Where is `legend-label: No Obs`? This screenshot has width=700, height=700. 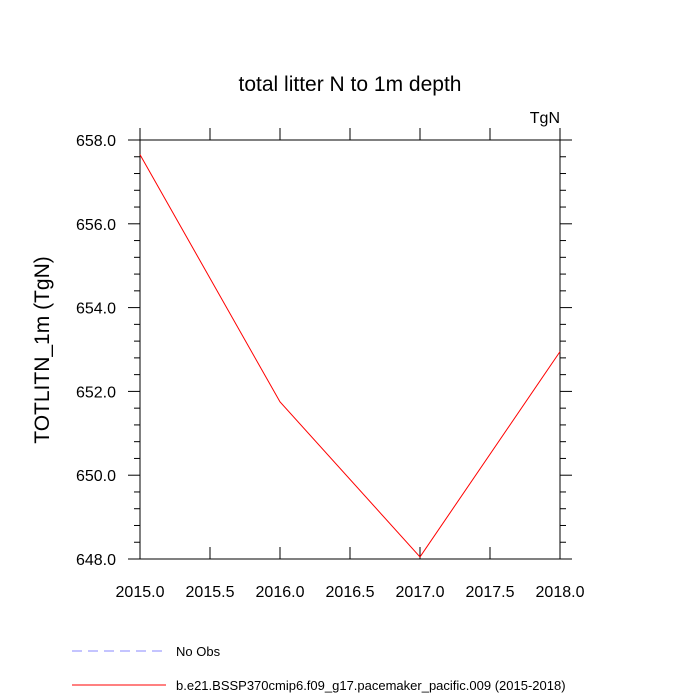 legend-label: No Obs is located at coordinates (198, 651).